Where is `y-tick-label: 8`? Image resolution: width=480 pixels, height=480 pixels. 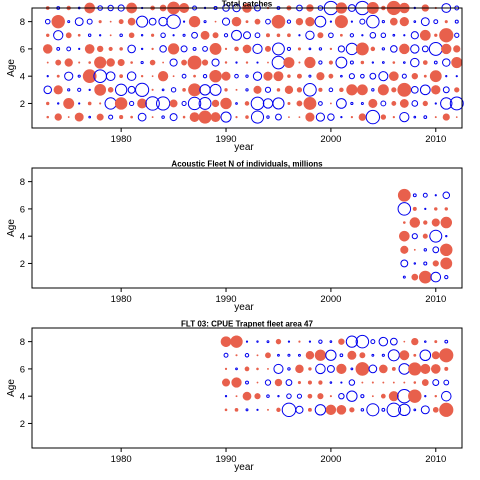 y-tick-label: 8 is located at coordinates (22, 182).